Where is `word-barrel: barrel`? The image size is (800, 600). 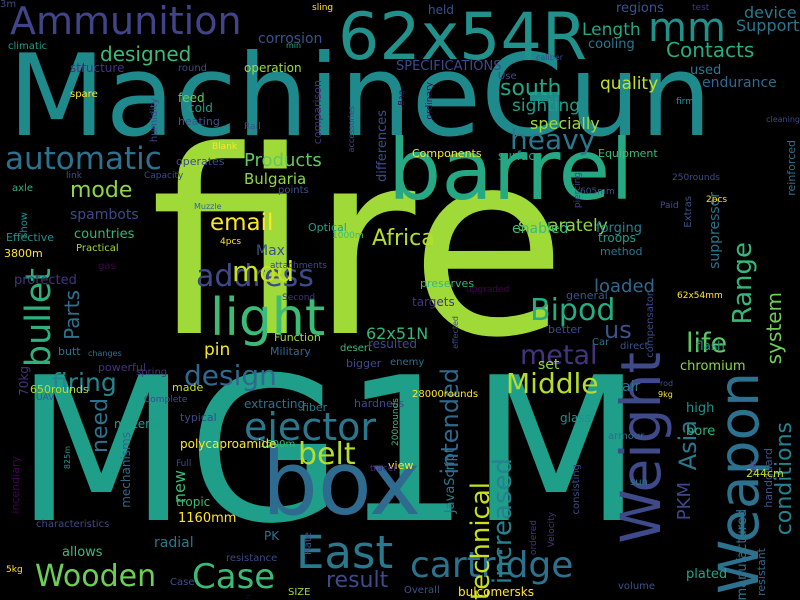
word-barrel: barrel is located at coordinates (511, 170).